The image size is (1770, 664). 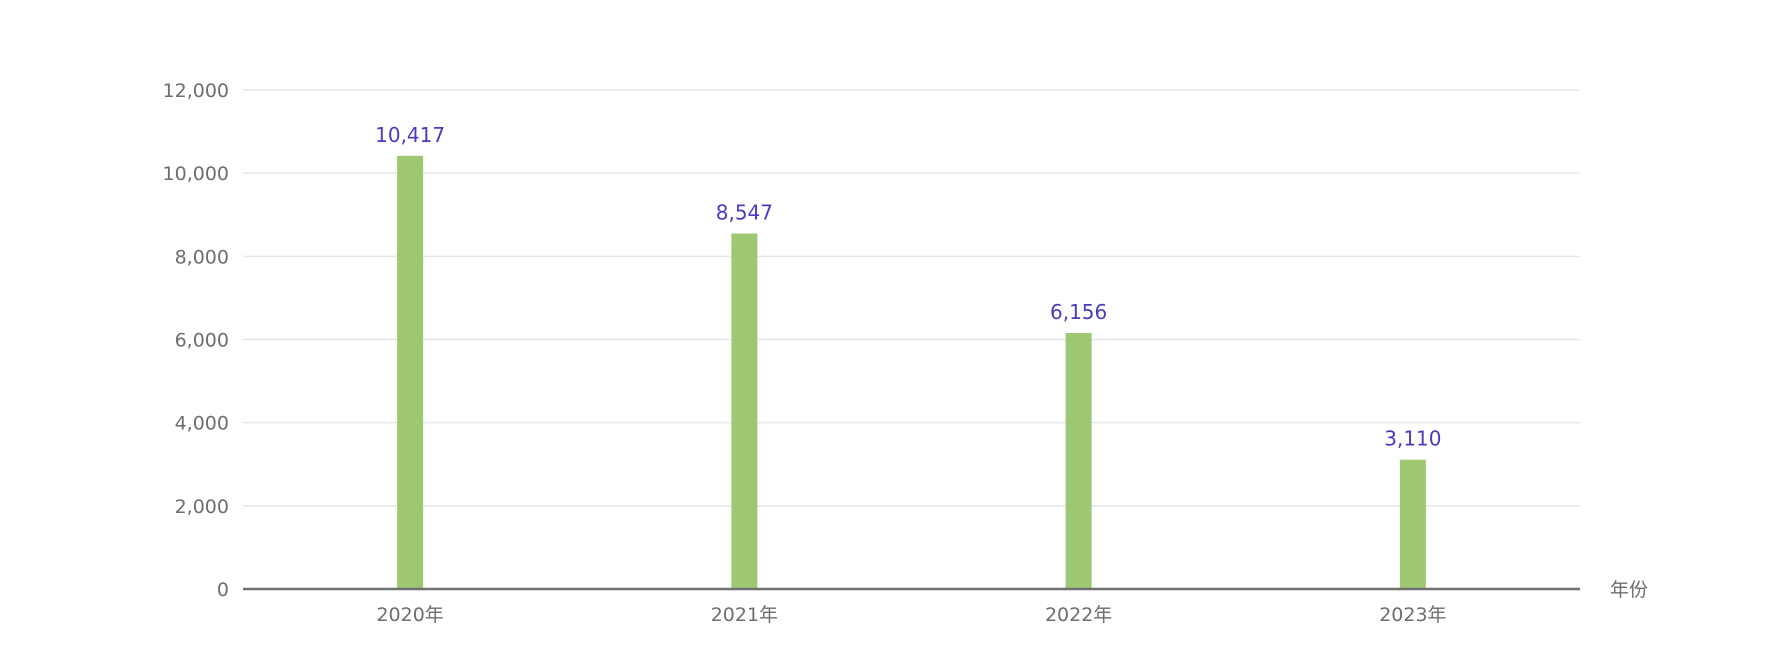 What do you see at coordinates (1629, 590) in the screenshot?
I see `x-axis-title: 年份` at bounding box center [1629, 590].